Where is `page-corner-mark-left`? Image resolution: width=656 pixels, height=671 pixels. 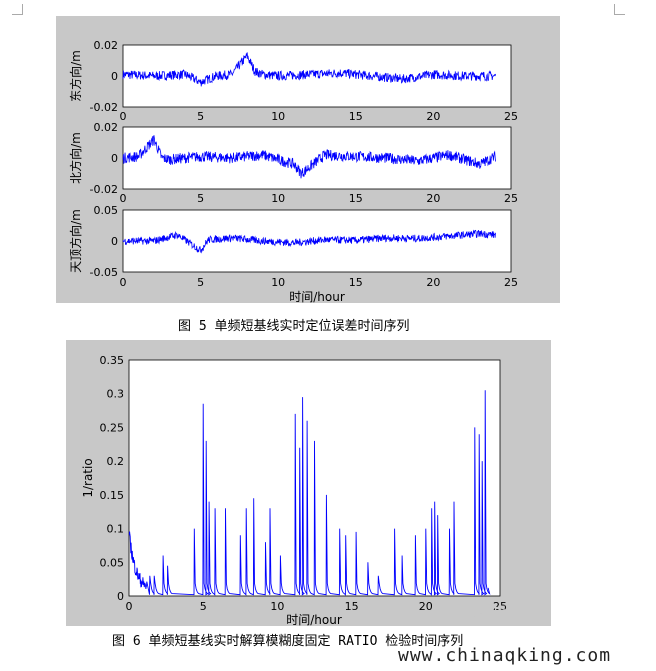 page-corner-mark-left is located at coordinates (17, 9).